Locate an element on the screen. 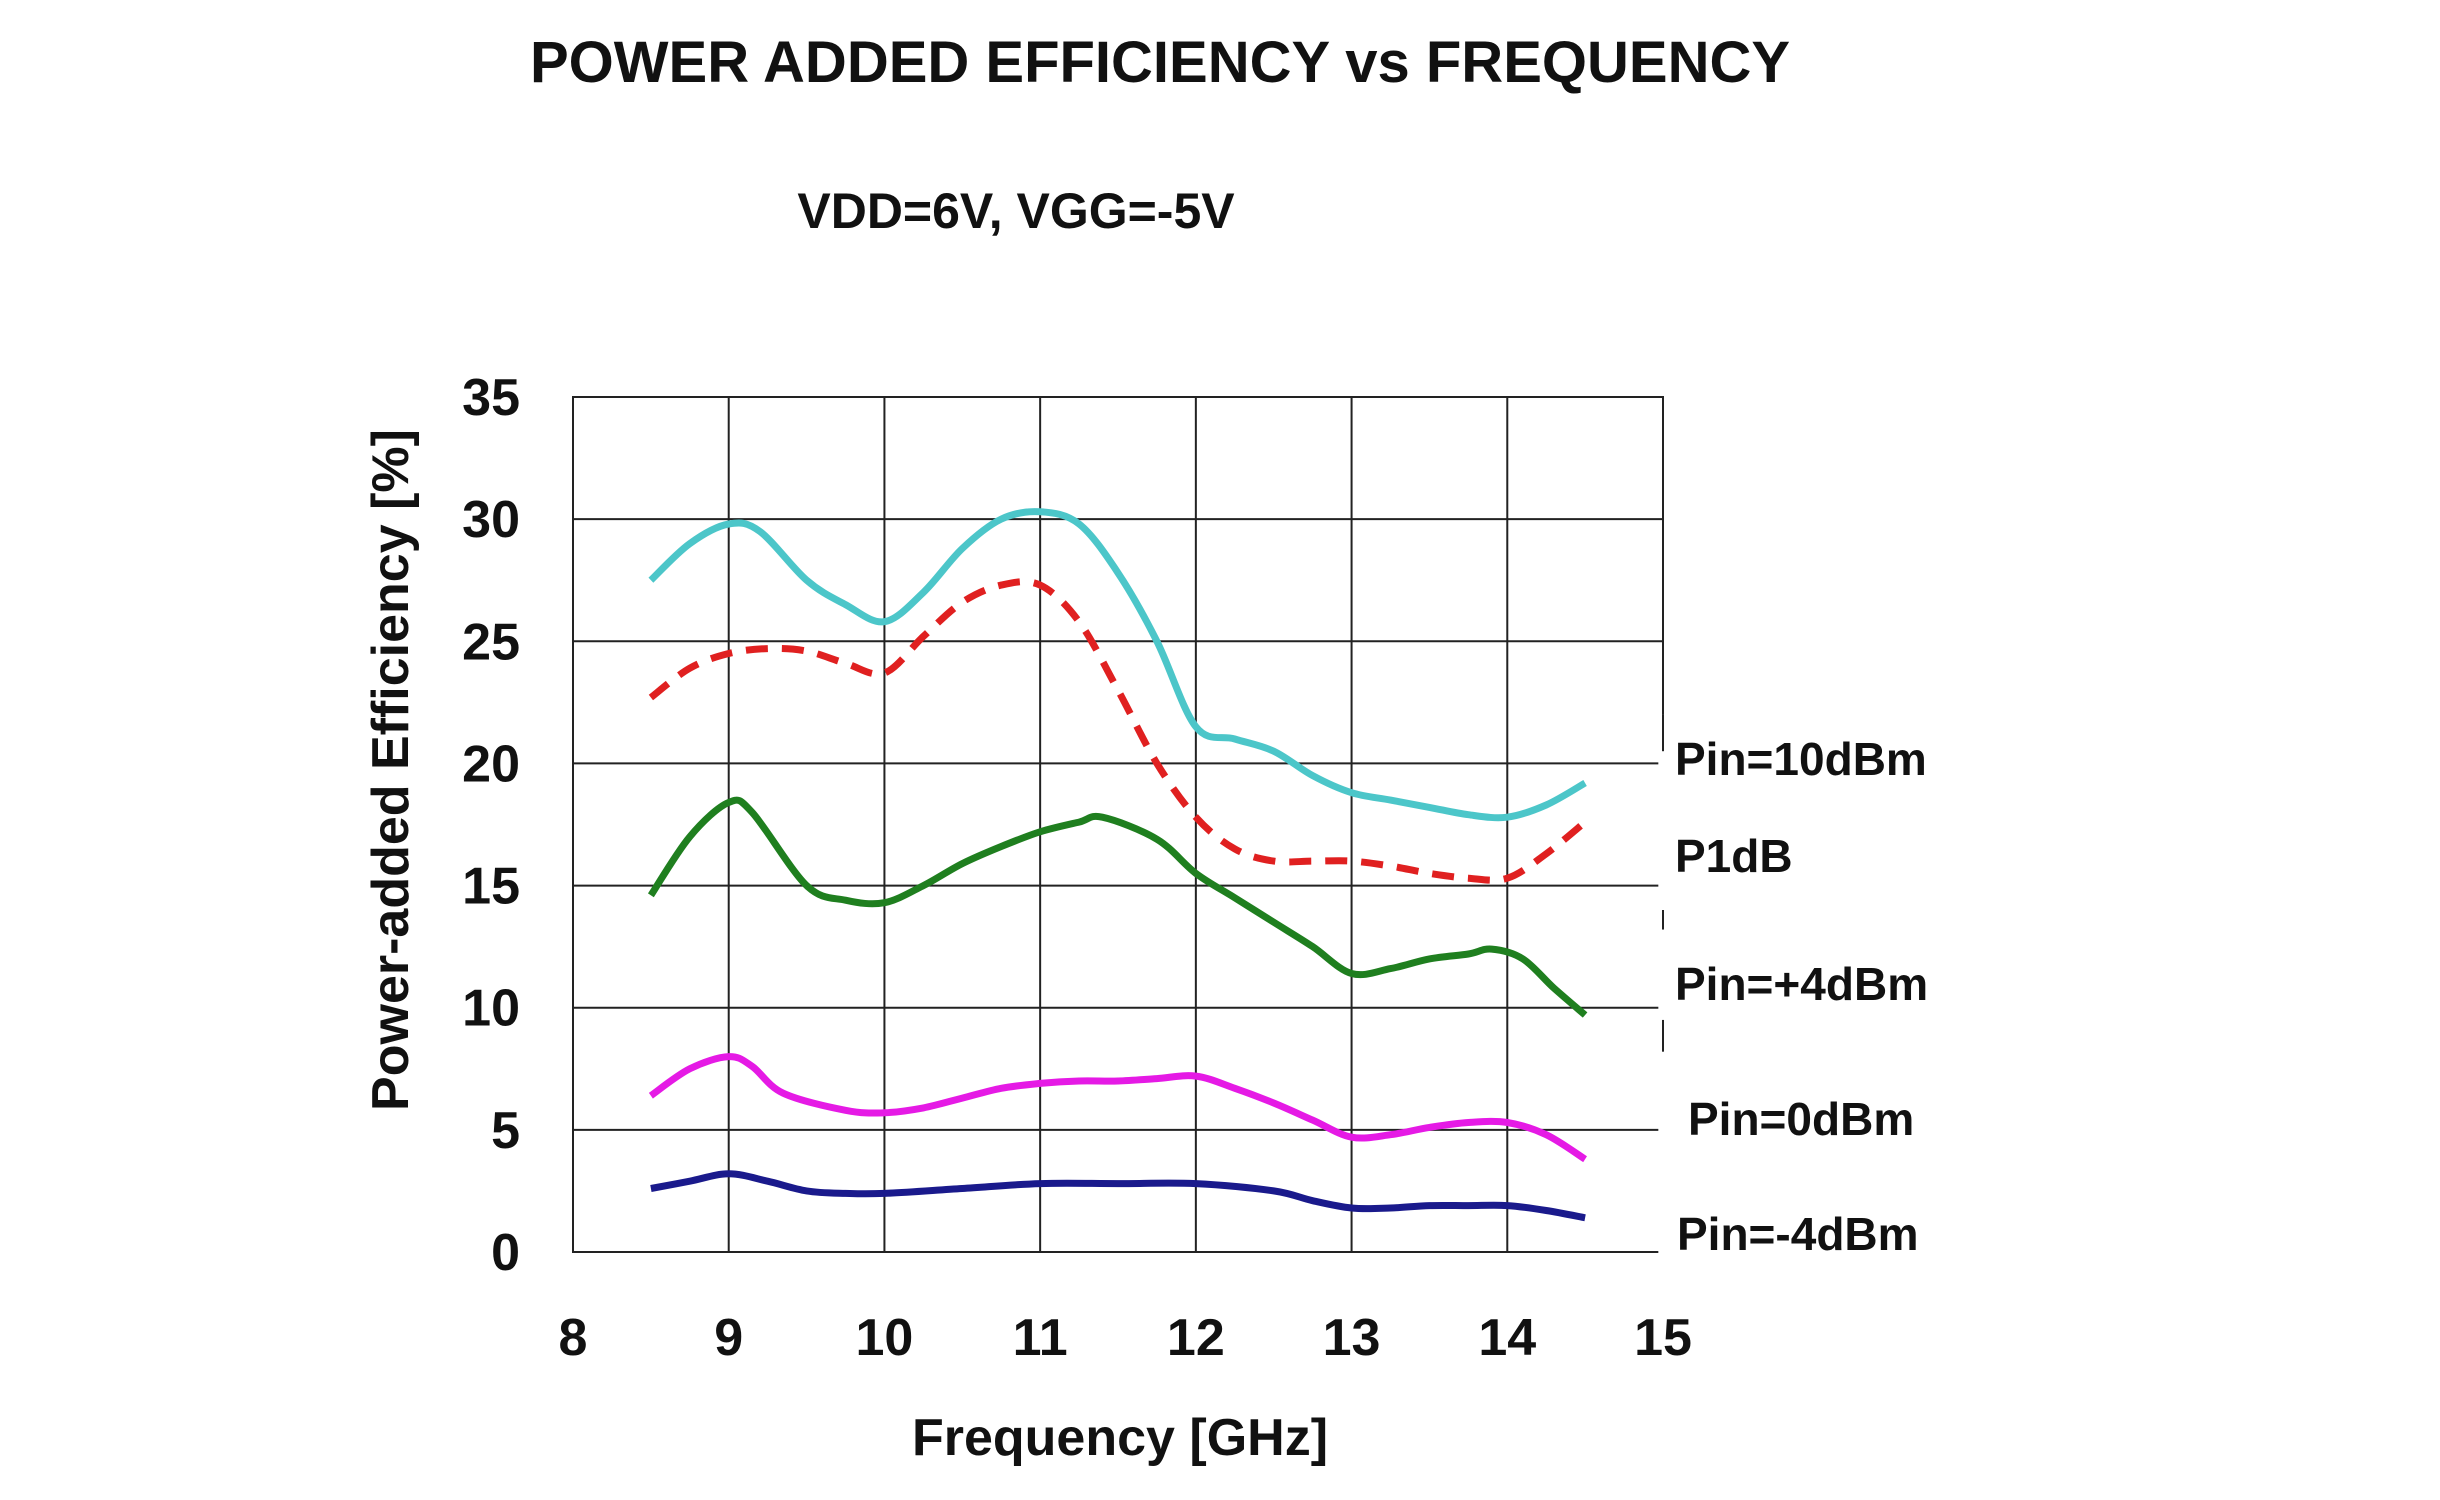 The width and height of the screenshot is (2440, 1500). series-label: P1dB is located at coordinates (1734, 856).